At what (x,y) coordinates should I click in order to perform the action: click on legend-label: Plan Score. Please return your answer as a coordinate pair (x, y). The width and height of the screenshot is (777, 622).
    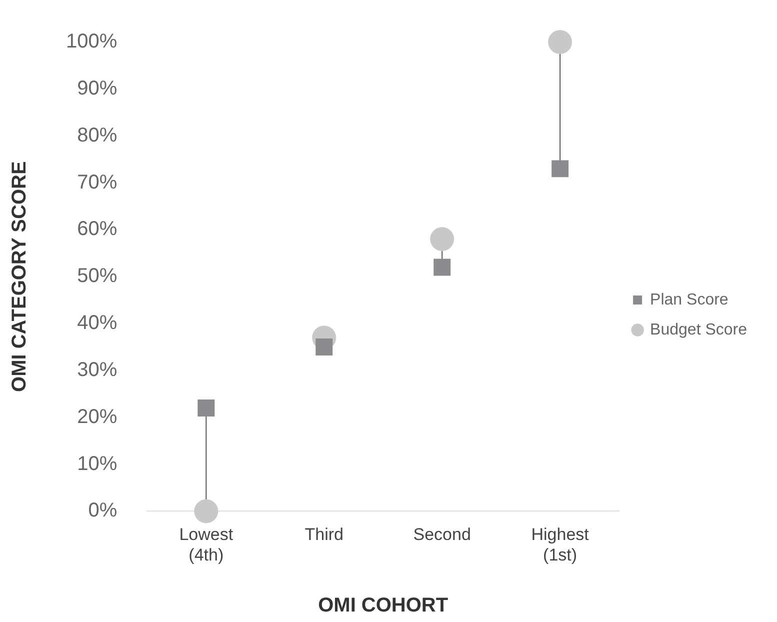
    Looking at the image, I should click on (689, 299).